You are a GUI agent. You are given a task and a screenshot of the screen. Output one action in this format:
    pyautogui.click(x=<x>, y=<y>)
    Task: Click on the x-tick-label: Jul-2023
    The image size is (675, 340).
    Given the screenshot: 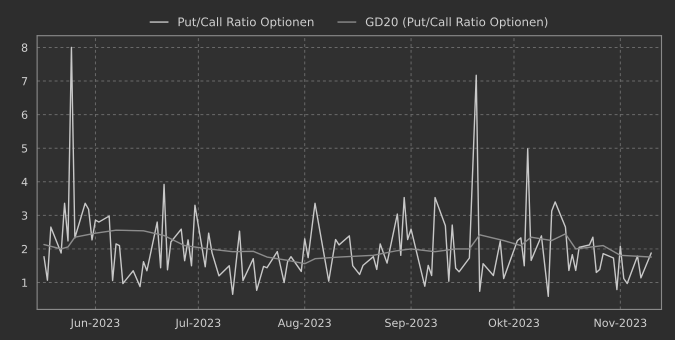 What is the action you would take?
    pyautogui.click(x=197, y=324)
    